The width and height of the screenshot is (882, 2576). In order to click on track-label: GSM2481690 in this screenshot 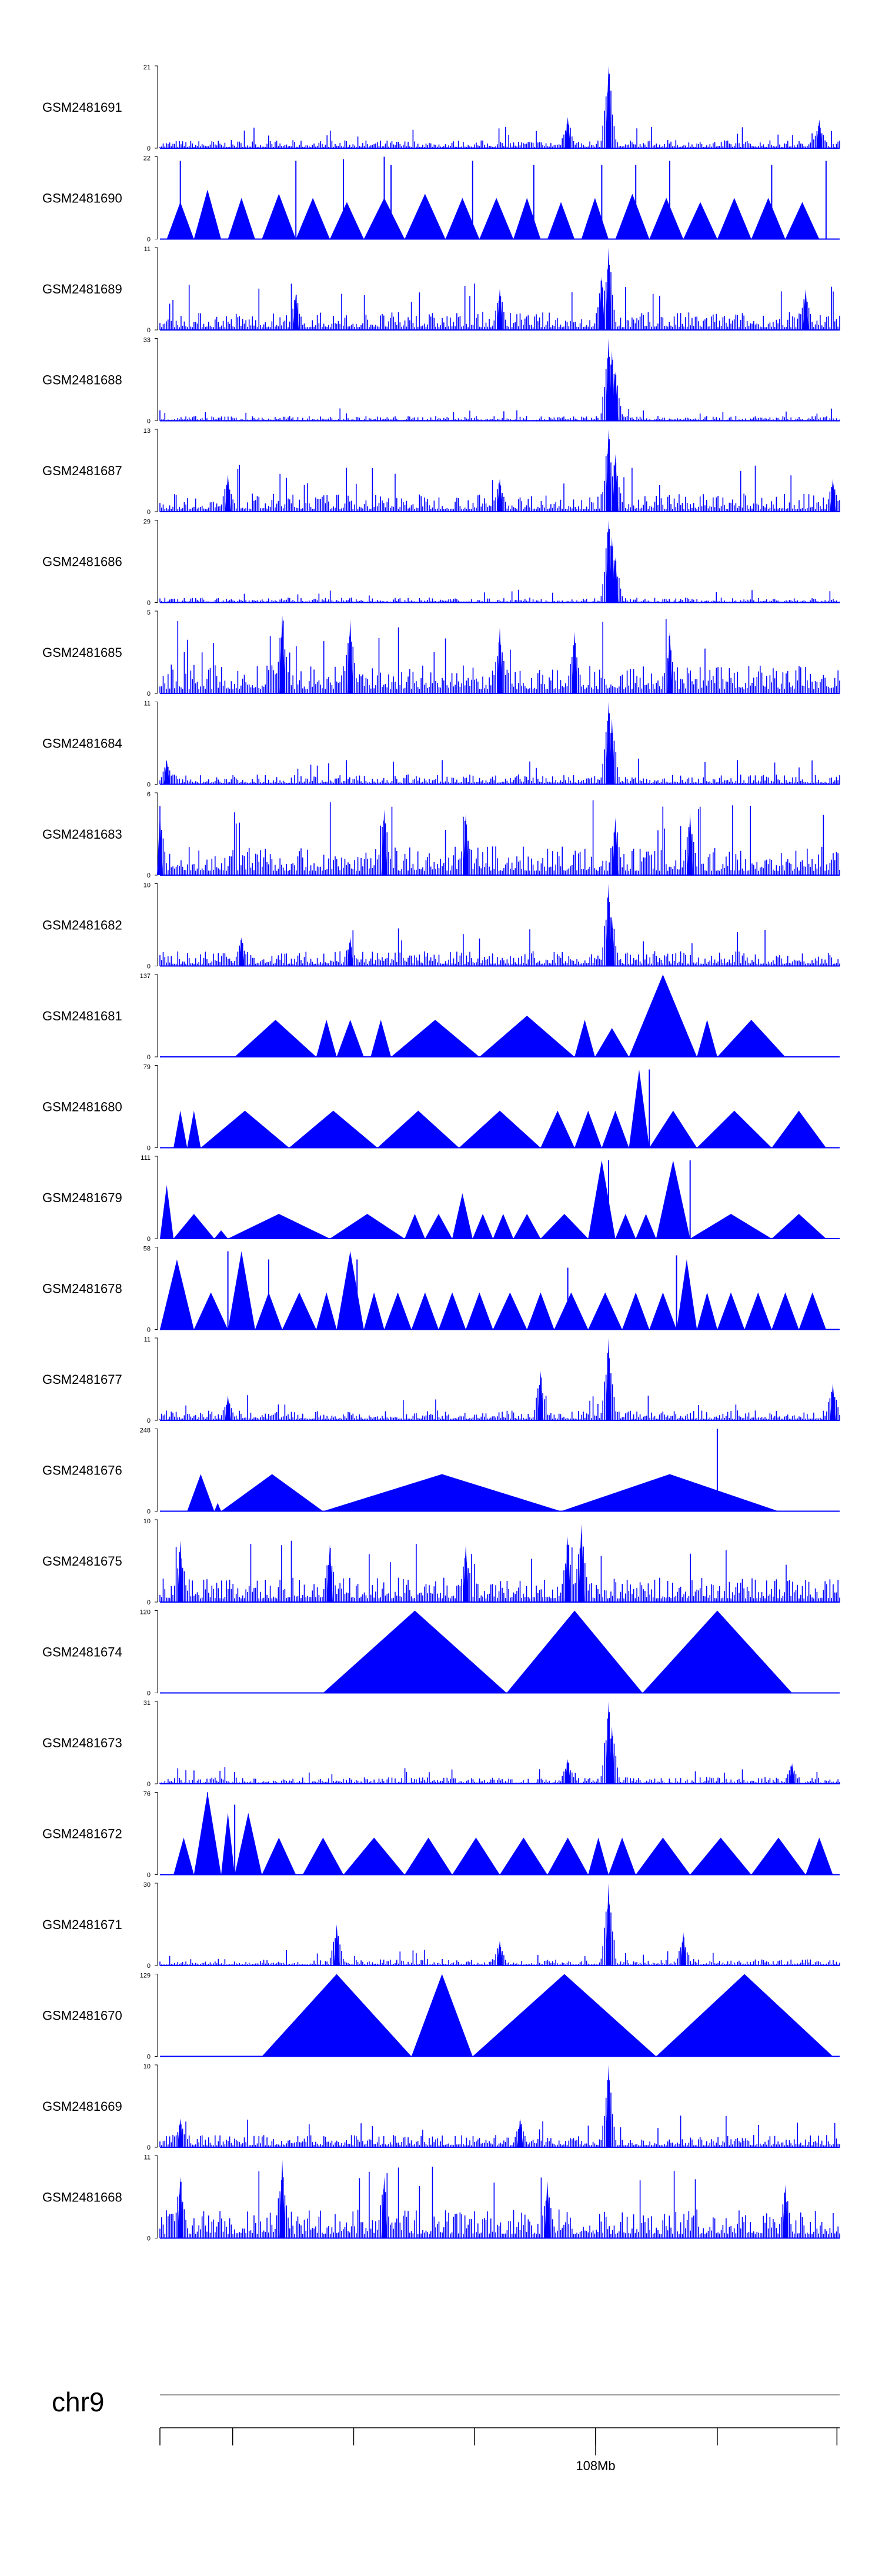, I will do `click(82, 198)`.